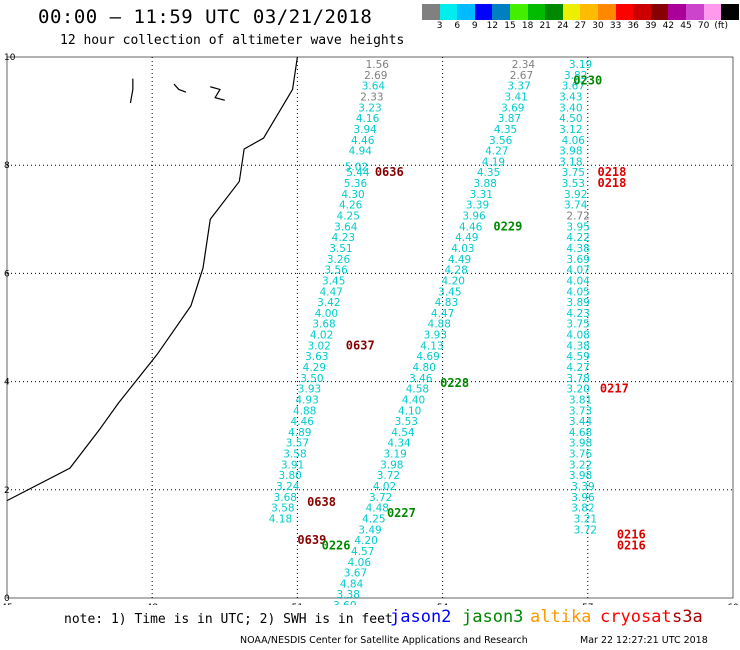  I want to click on swh-value: 3.76, so click(581, 455).